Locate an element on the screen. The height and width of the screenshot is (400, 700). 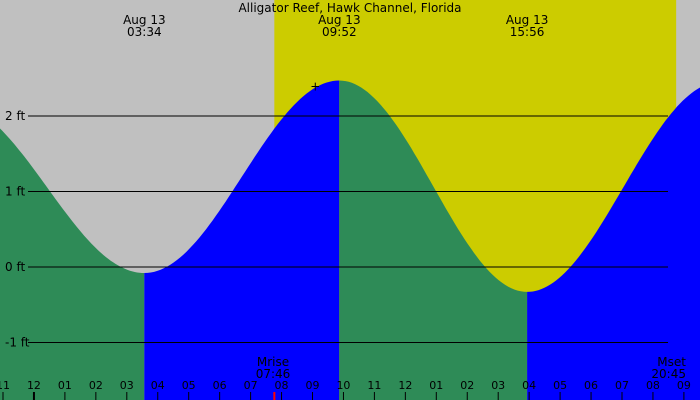
extreme-time: 15:56 is located at coordinates (527, 32).